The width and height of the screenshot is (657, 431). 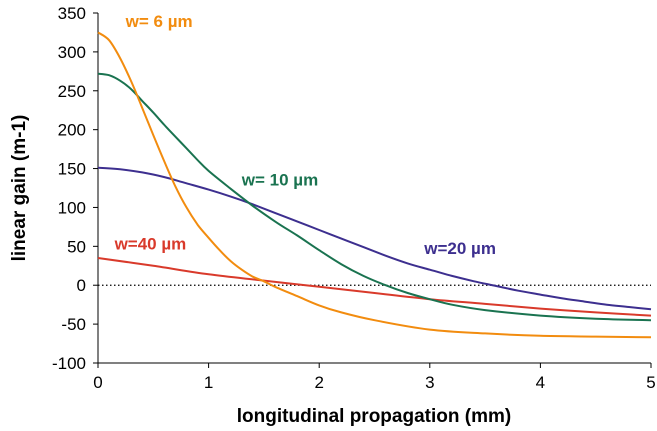 I want to click on y-tick-label: 300, so click(x=72, y=52).